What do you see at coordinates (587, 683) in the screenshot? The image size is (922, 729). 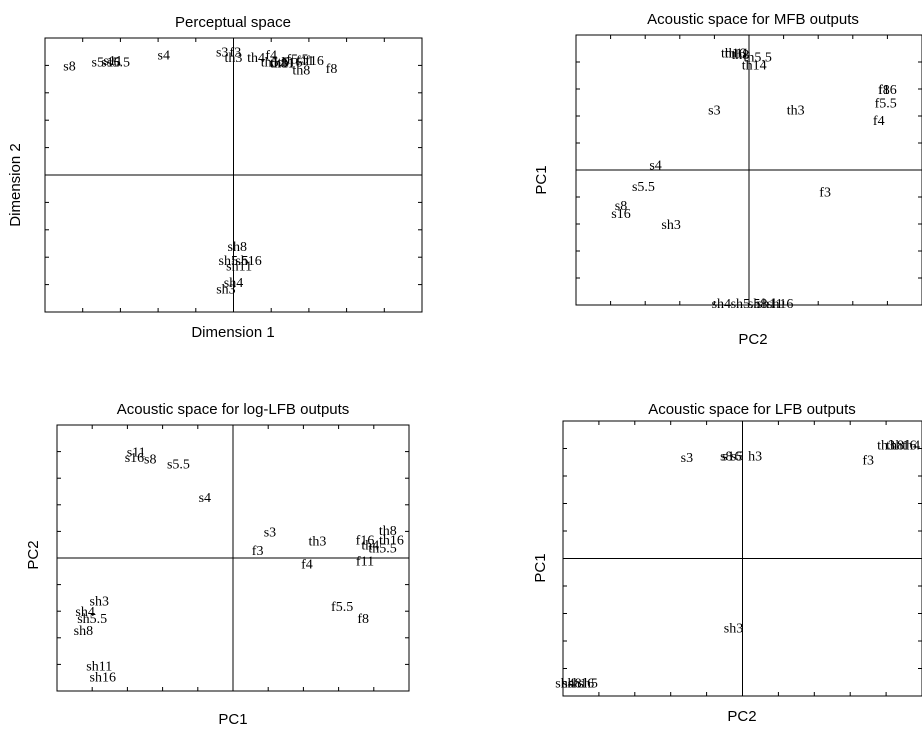 I see `point-label: sh5` at bounding box center [587, 683].